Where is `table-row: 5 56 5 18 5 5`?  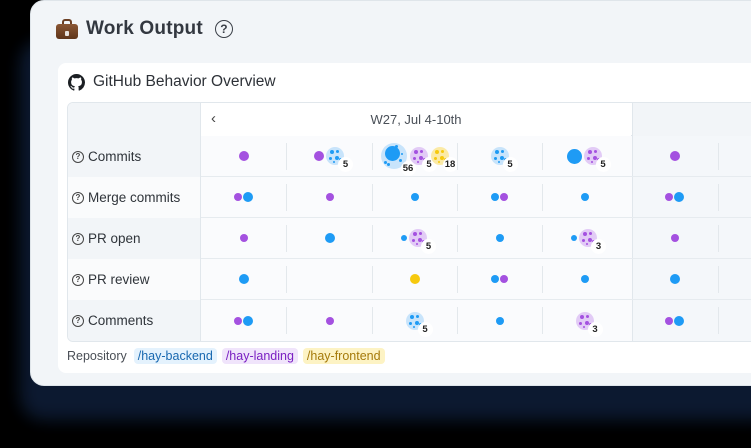
table-row: 5 56 5 18 5 5 is located at coordinates (476, 156).